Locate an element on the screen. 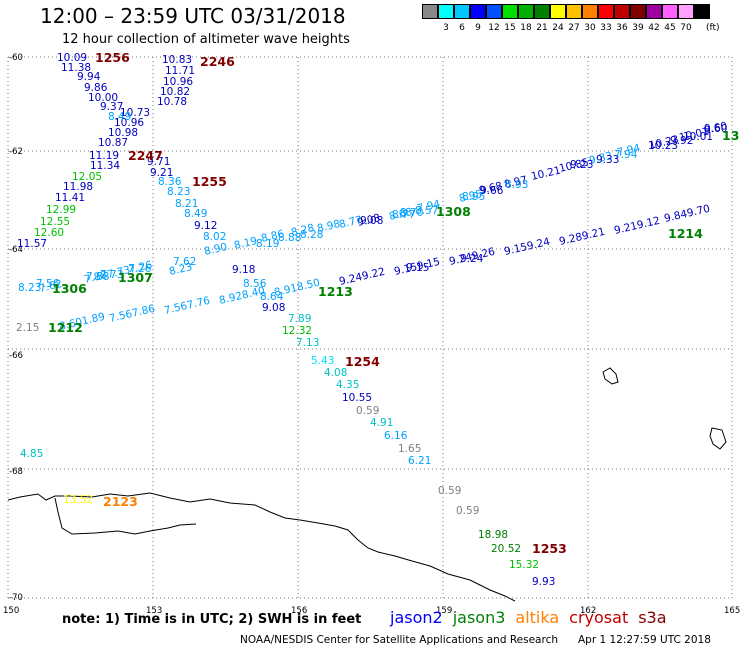 The image size is (740, 650). color-scale-label: 18 is located at coordinates (526, 28).